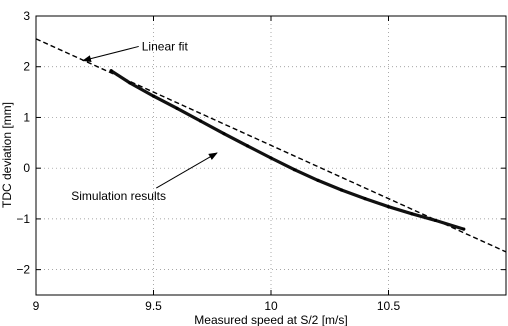 This screenshot has width=508, height=326. What do you see at coordinates (23, 219) in the screenshot?
I see `y-tick-label: −1` at bounding box center [23, 219].